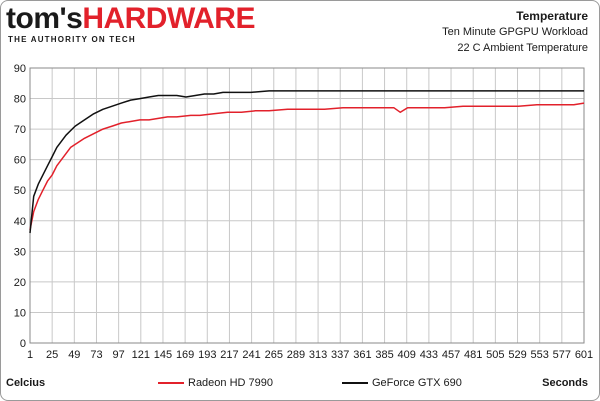  I want to click on legend-item-geforce: GeForce GTX 690, so click(402, 383).